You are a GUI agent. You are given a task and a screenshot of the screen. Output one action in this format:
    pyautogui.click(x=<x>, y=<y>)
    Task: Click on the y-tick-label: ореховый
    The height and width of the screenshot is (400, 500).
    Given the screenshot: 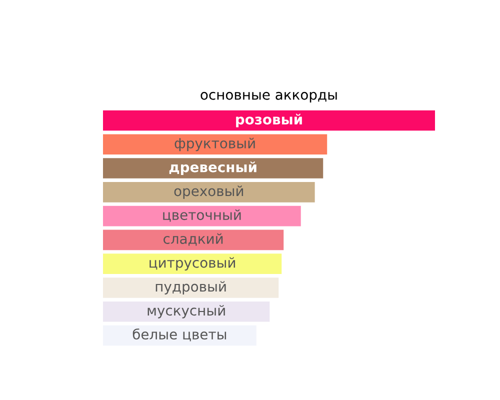 What is the action you would take?
    pyautogui.click(x=209, y=192)
    